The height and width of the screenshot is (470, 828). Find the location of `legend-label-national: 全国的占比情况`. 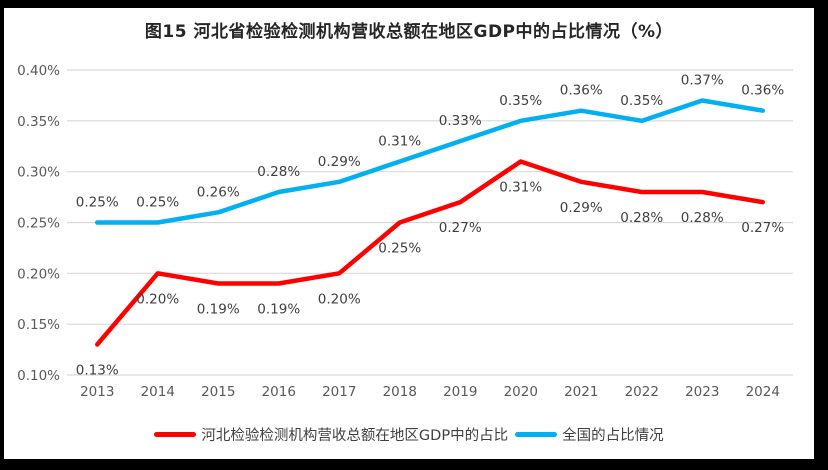

legend-label-national: 全国的占比情况 is located at coordinates (613, 436).